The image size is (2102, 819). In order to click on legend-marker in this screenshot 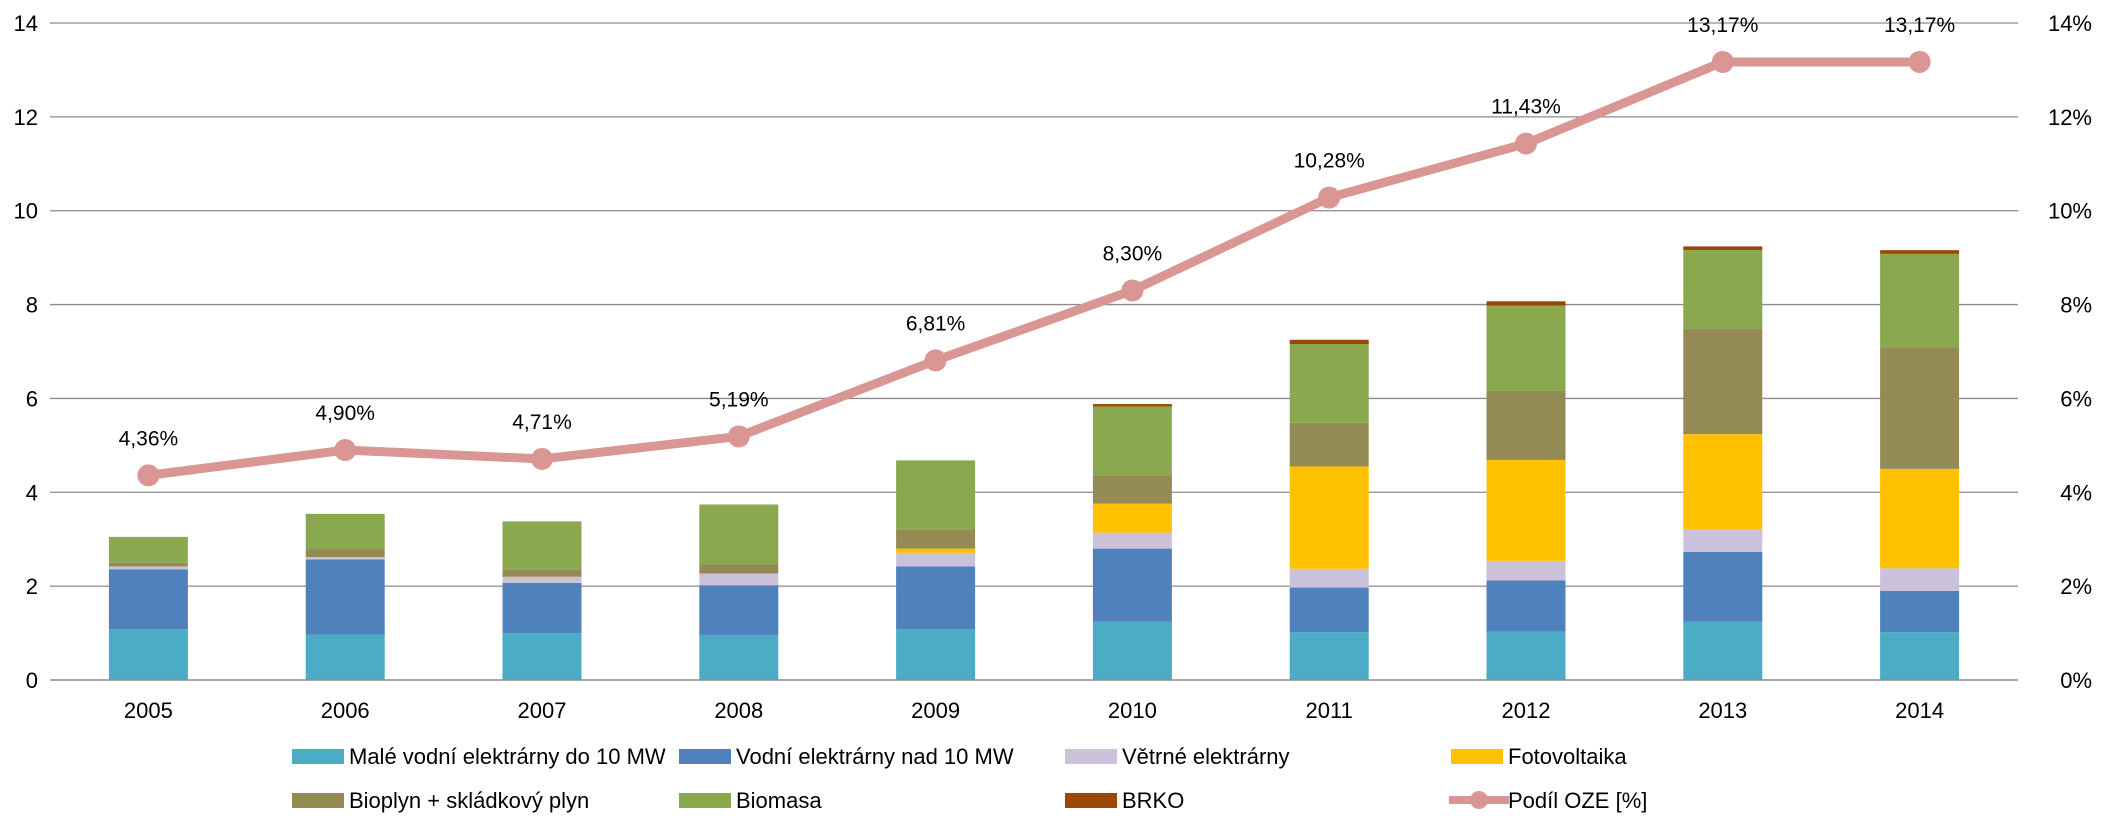, I will do `click(1479, 800)`.